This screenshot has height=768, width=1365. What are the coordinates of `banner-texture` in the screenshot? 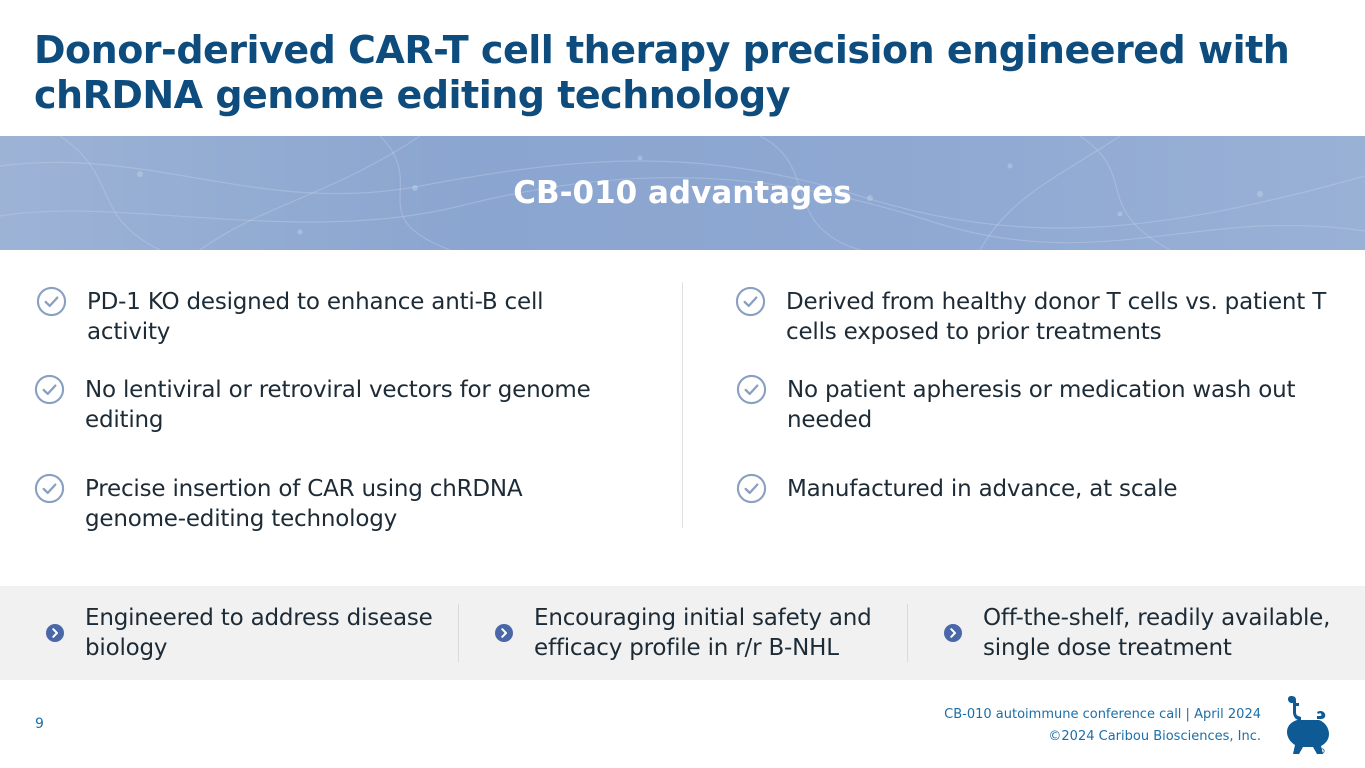 It's located at (682, 193).